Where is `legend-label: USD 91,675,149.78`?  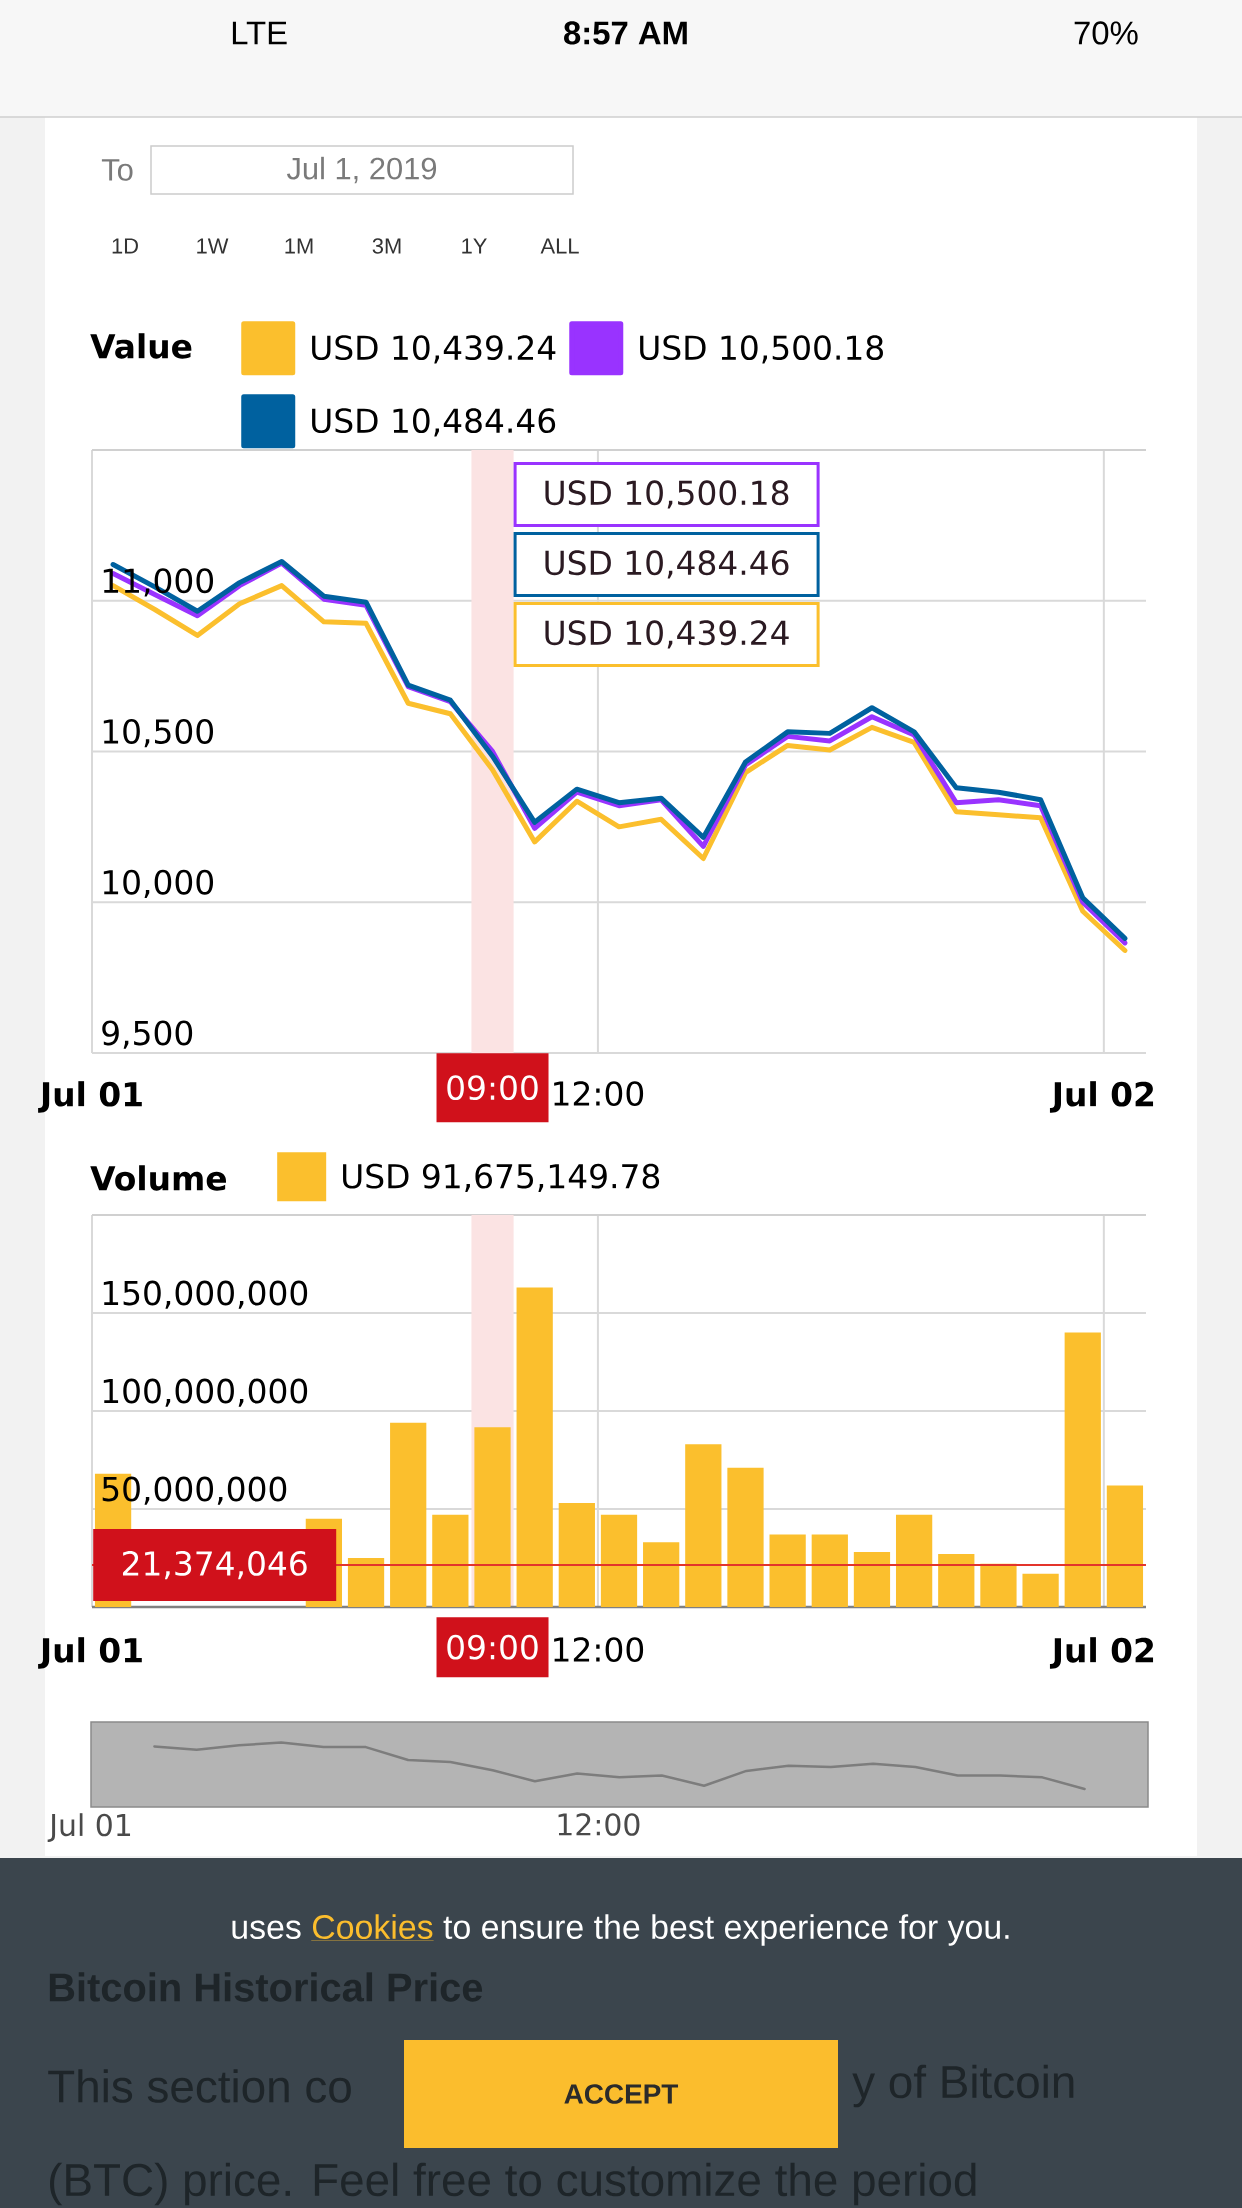 legend-label: USD 91,675,149.78 is located at coordinates (501, 1177).